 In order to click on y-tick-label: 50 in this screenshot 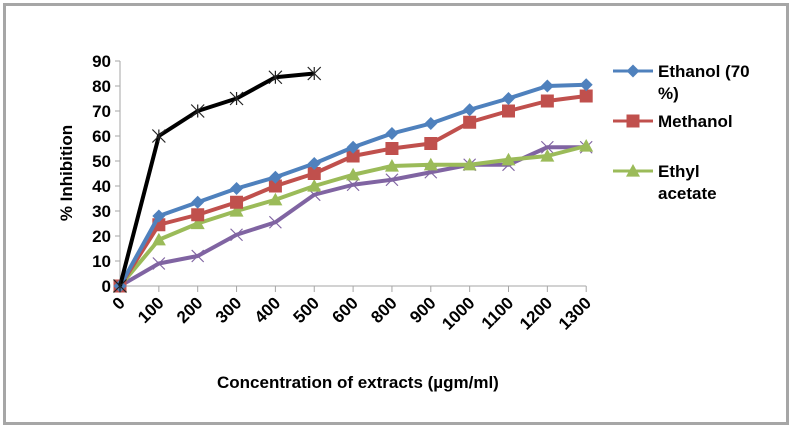, I will do `click(101, 161)`.